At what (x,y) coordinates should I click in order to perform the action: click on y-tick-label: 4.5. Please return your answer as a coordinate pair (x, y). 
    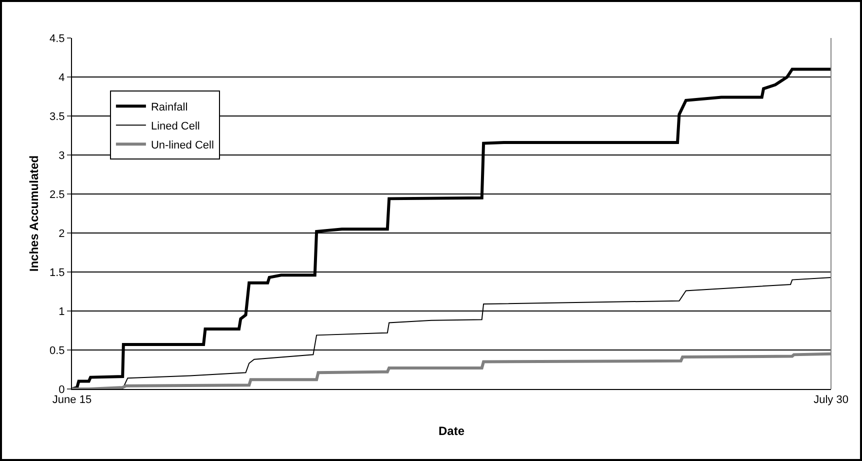
    Looking at the image, I should click on (57, 38).